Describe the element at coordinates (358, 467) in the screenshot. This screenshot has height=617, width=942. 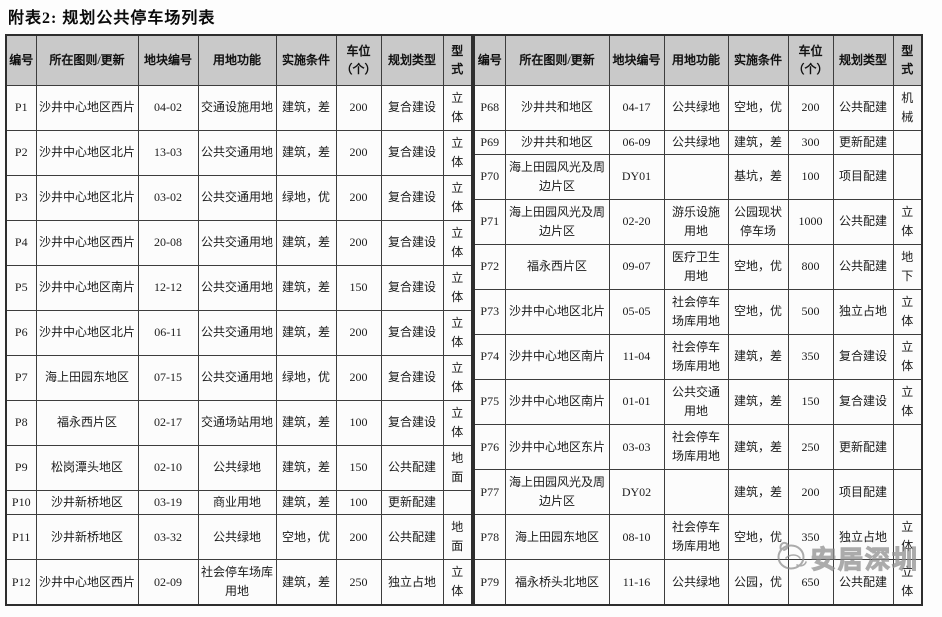
I see `cell-spaces: 150` at that location.